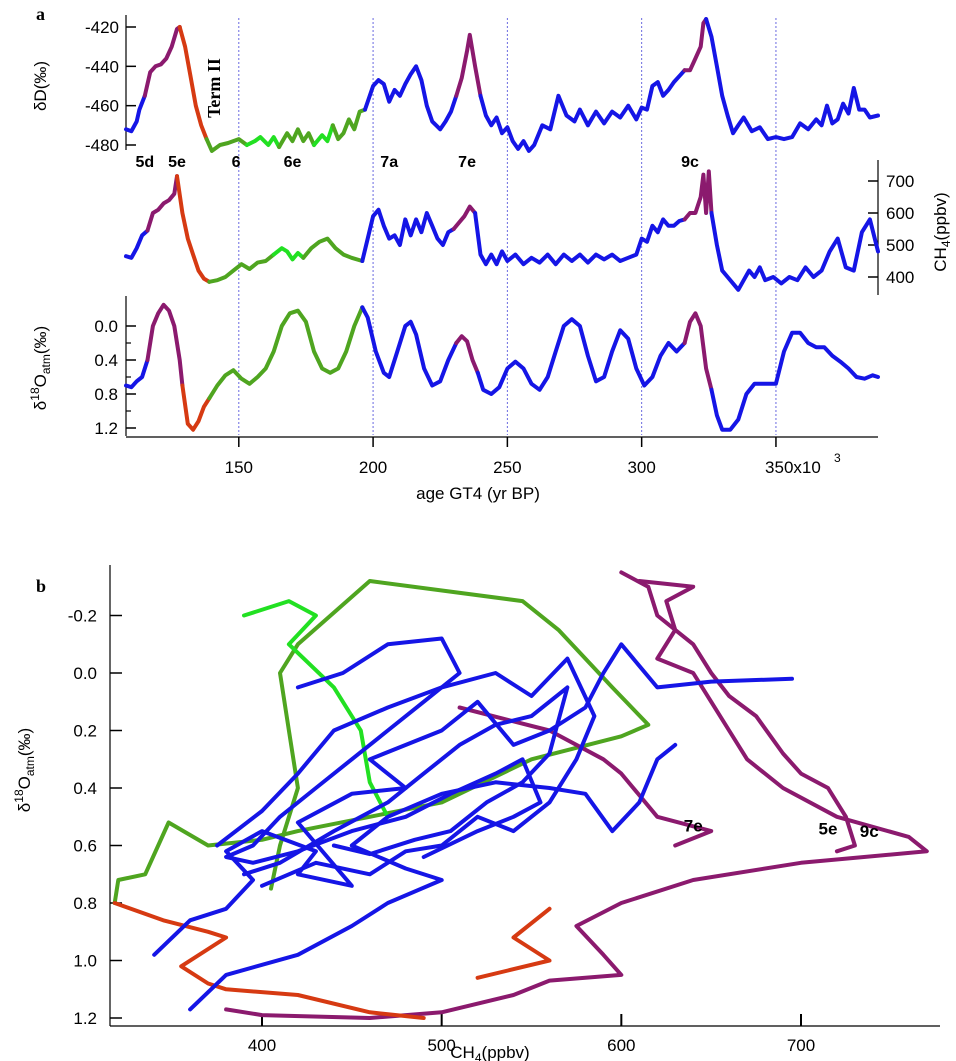 The height and width of the screenshot is (1061, 956). What do you see at coordinates (942, 231) in the screenshot?
I see `ch4-y-axis-label: CH4(ppbv)` at bounding box center [942, 231].